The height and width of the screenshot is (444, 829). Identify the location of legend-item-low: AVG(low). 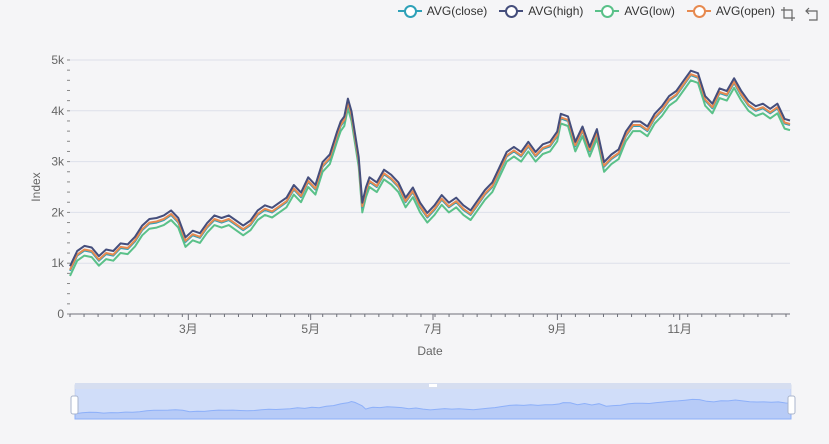
(635, 11).